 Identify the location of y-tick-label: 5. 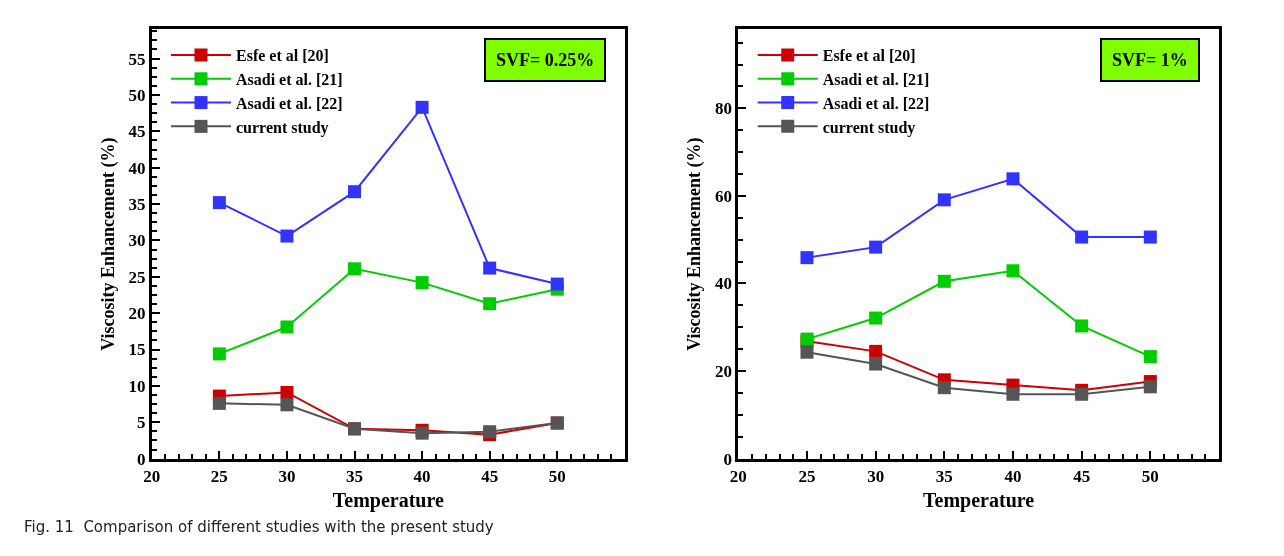
(141, 423).